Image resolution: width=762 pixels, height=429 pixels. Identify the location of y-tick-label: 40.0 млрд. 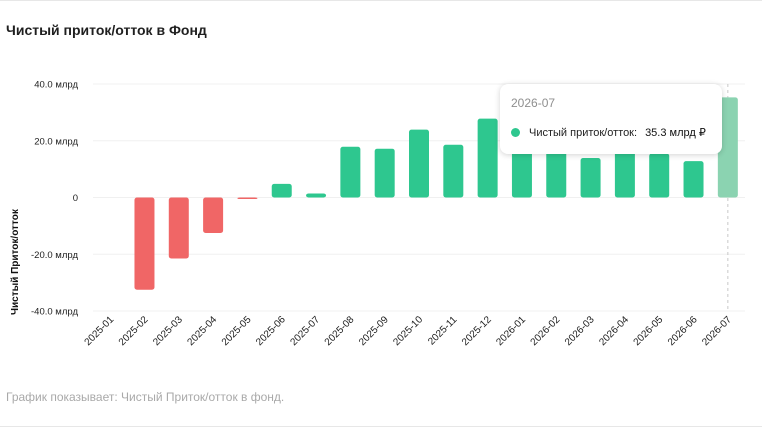
(56, 85).